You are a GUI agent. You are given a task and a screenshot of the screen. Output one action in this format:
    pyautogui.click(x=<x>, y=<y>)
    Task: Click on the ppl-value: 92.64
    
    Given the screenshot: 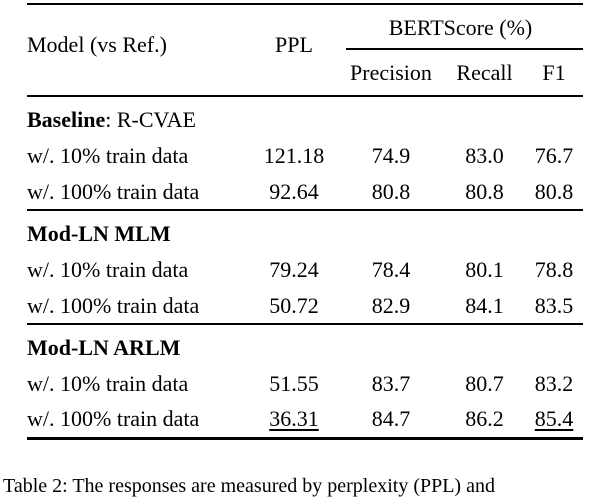 What is the action you would take?
    pyautogui.click(x=294, y=191)
    